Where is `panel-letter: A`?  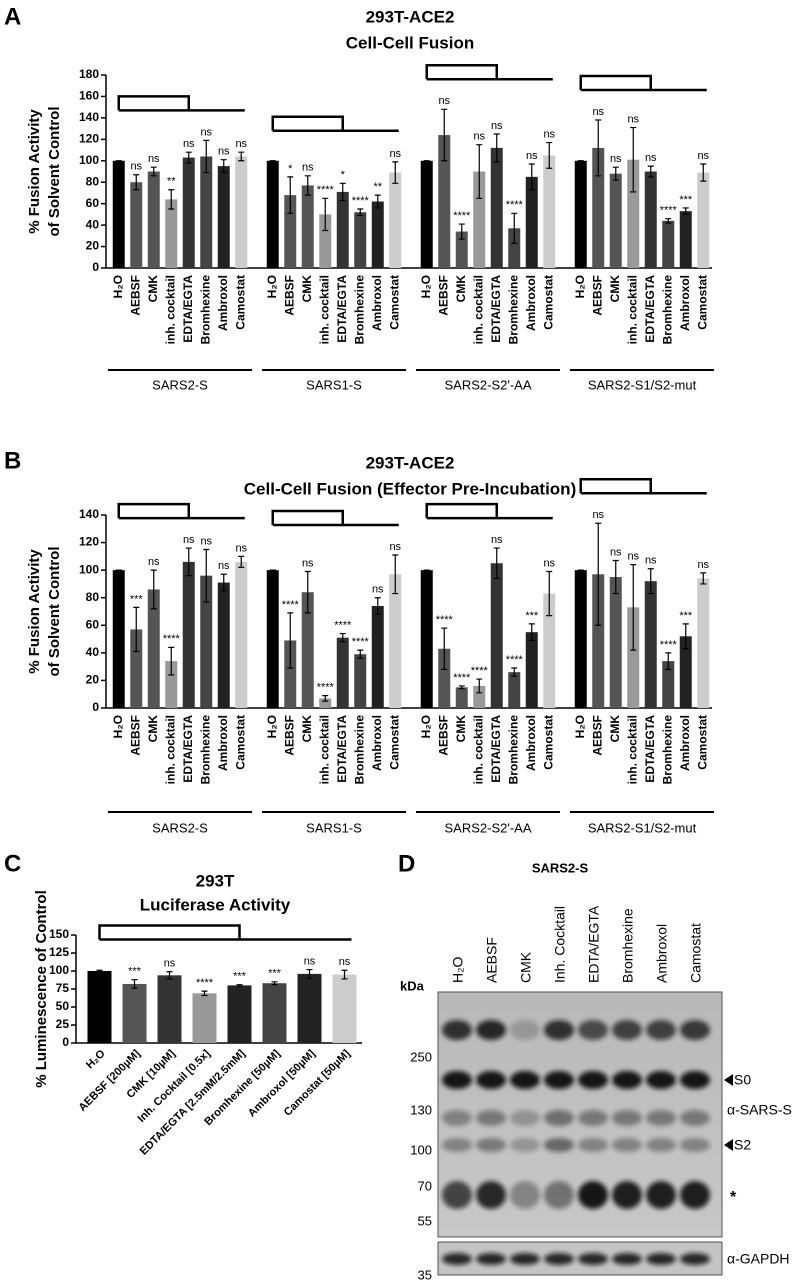 panel-letter: A is located at coordinates (12, 16).